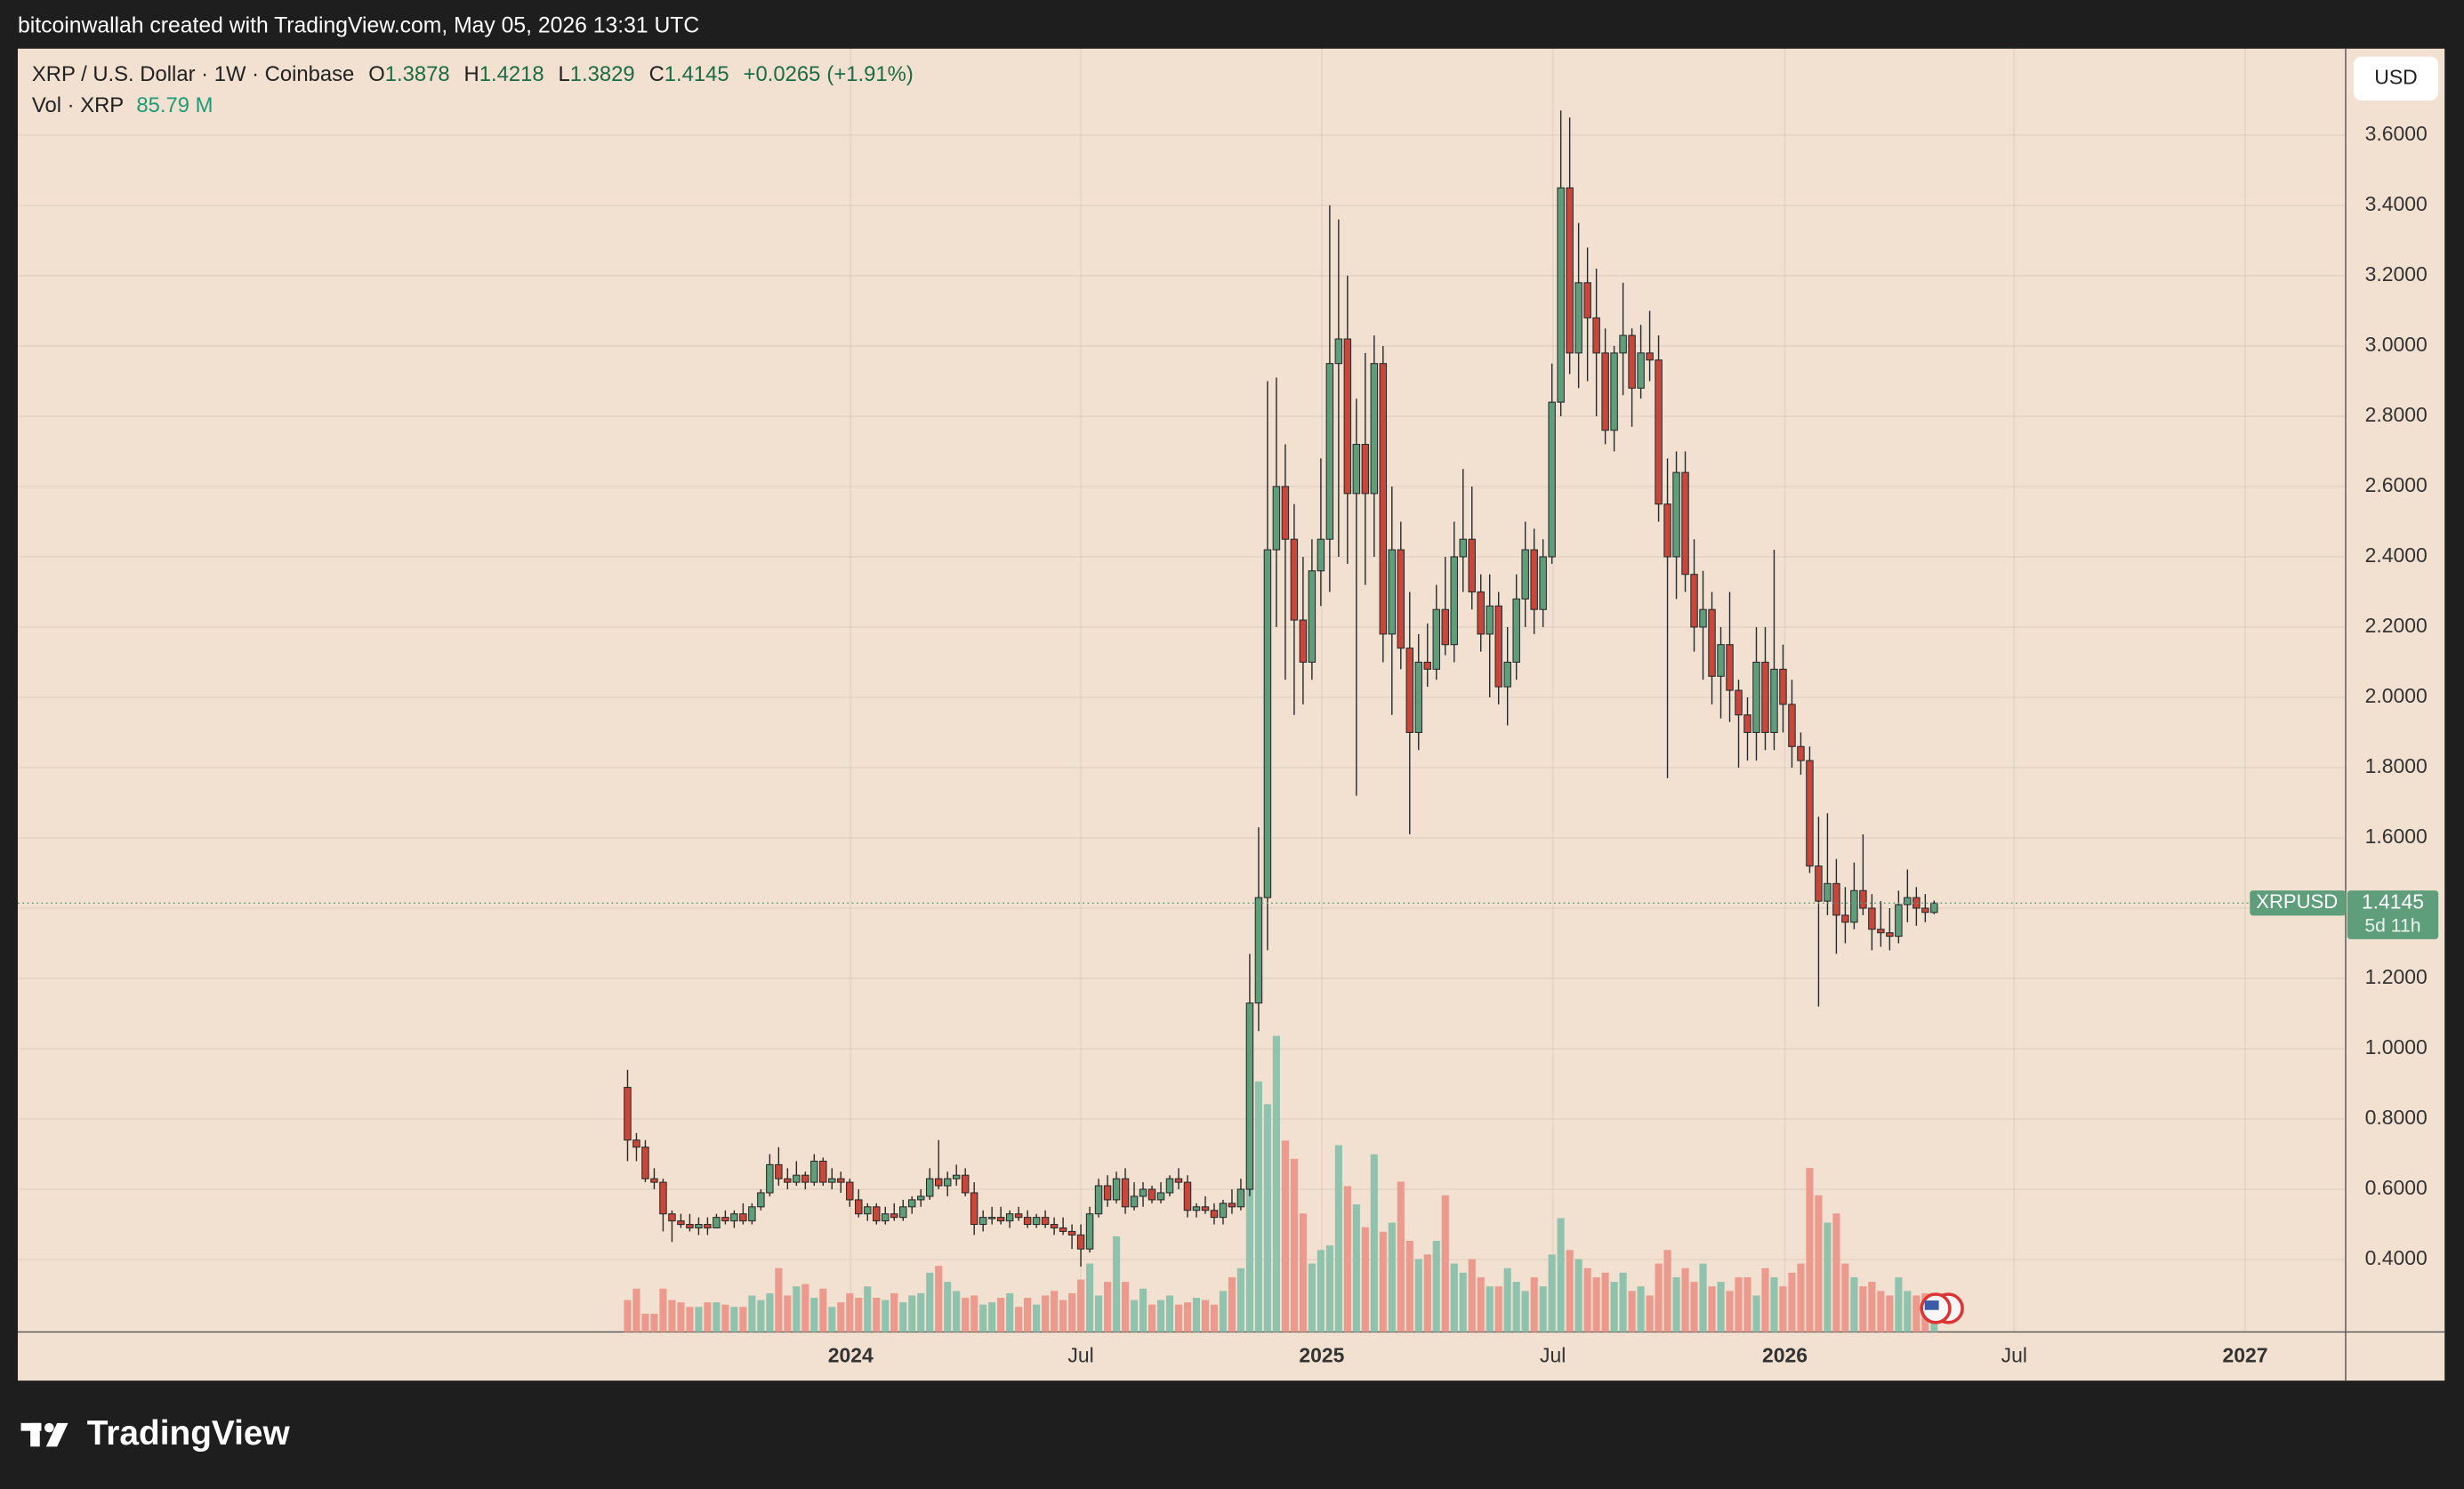 The height and width of the screenshot is (1489, 2464). What do you see at coordinates (2397, 695) in the screenshot?
I see `y-tick-label: 2.0000` at bounding box center [2397, 695].